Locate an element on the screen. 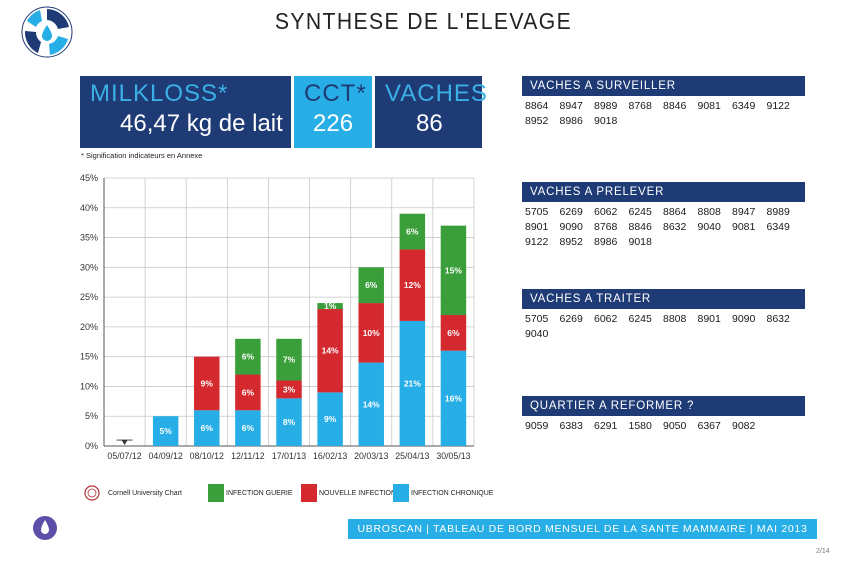 This screenshot has width=847, height=562. cow-id: 8947 is located at coordinates (571, 106).